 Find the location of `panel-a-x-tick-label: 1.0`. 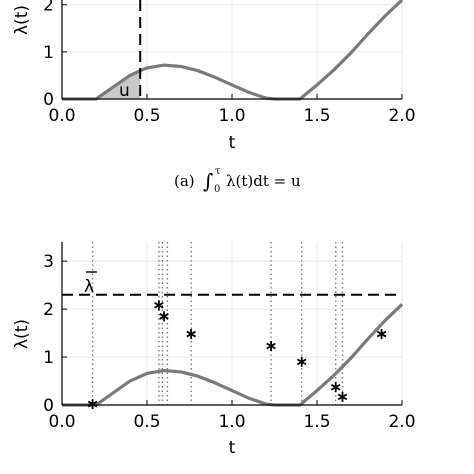

panel-a-x-tick-label: 1.0 is located at coordinates (231, 116).